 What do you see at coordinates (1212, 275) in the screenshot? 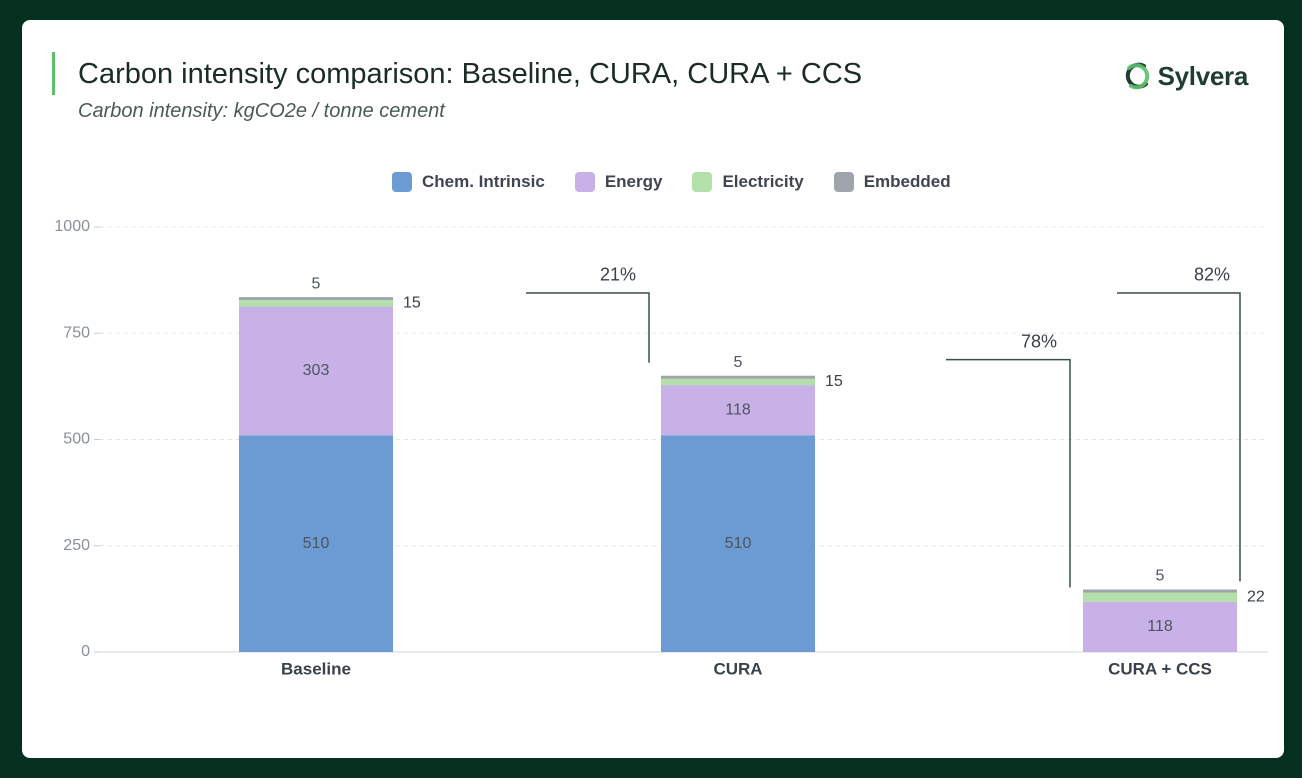
I see `reduction-label-2: 82%` at bounding box center [1212, 275].